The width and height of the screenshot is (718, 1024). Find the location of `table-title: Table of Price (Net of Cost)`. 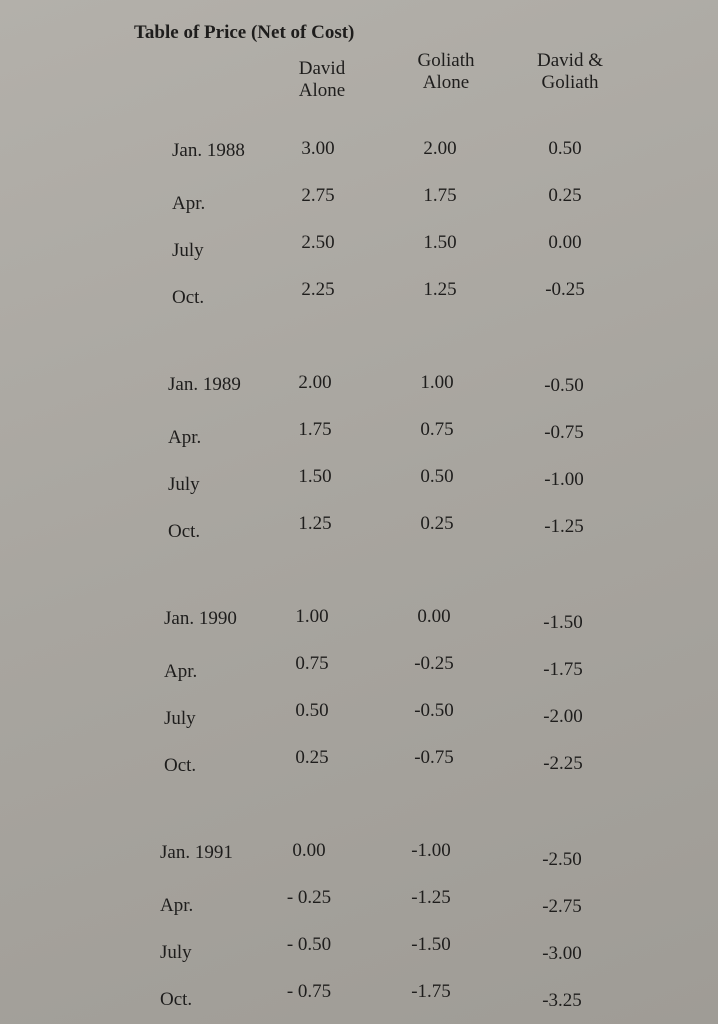

table-title: Table of Price (Net of Cost) is located at coordinates (244, 32).